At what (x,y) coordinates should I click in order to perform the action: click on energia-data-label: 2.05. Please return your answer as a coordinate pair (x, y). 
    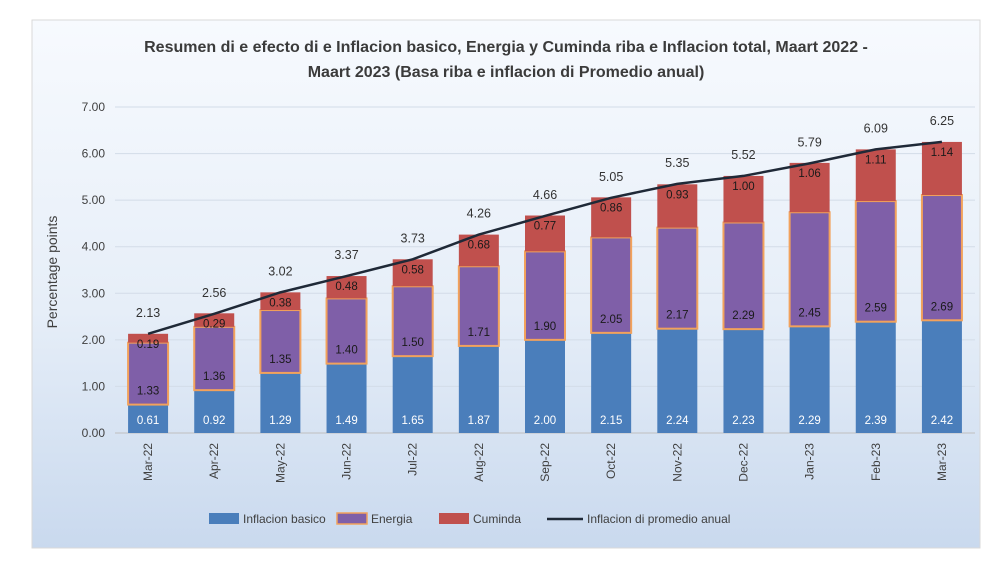
    Looking at the image, I should click on (611, 320).